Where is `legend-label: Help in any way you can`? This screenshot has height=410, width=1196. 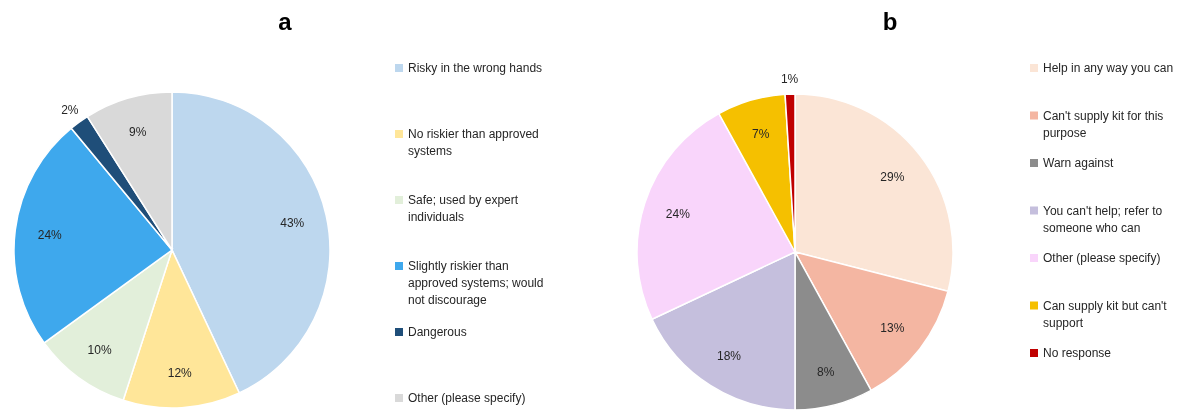 legend-label: Help in any way you can is located at coordinates (1108, 68).